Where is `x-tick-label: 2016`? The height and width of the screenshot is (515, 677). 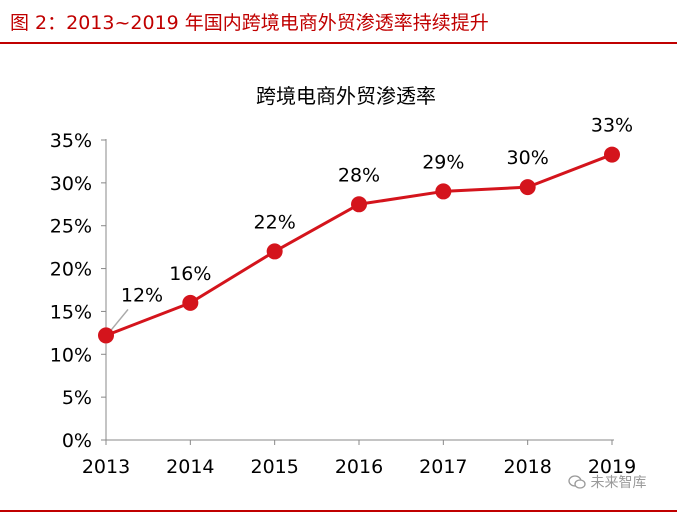
x-tick-label: 2016 is located at coordinates (359, 467).